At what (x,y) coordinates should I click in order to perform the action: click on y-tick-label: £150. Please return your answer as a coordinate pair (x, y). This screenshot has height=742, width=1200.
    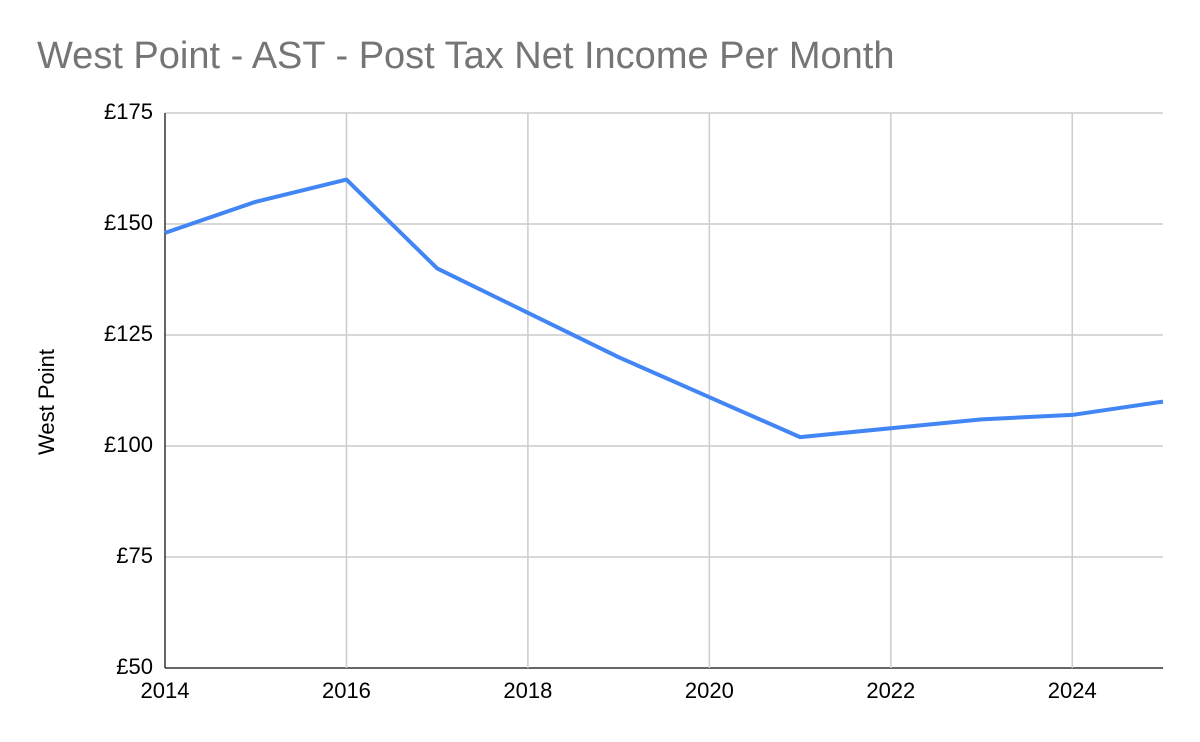
    Looking at the image, I should click on (128, 222).